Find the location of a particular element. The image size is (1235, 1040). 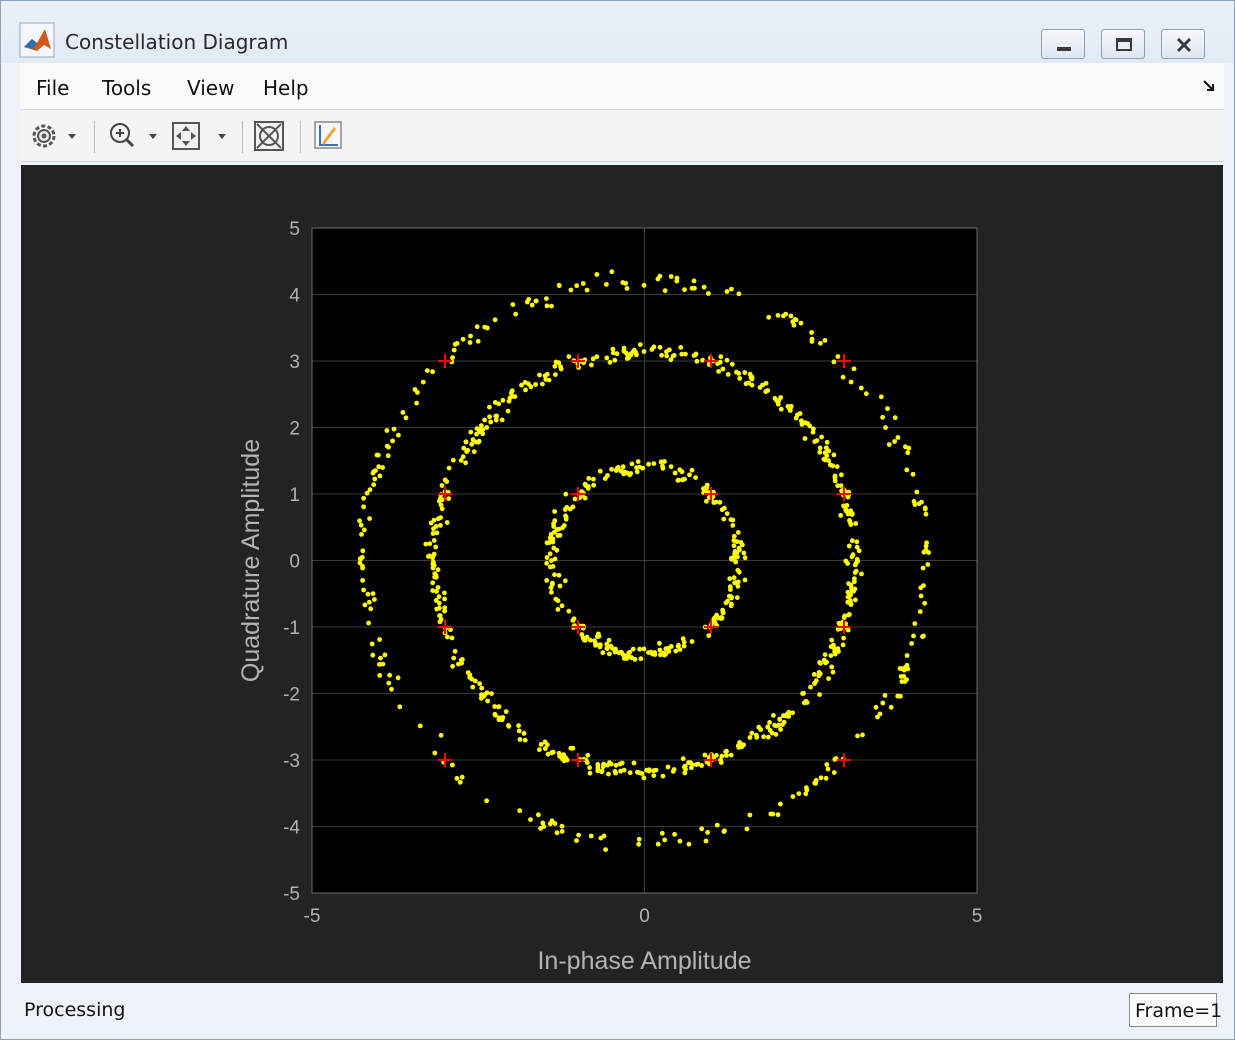

restore-button is located at coordinates (1123, 44).